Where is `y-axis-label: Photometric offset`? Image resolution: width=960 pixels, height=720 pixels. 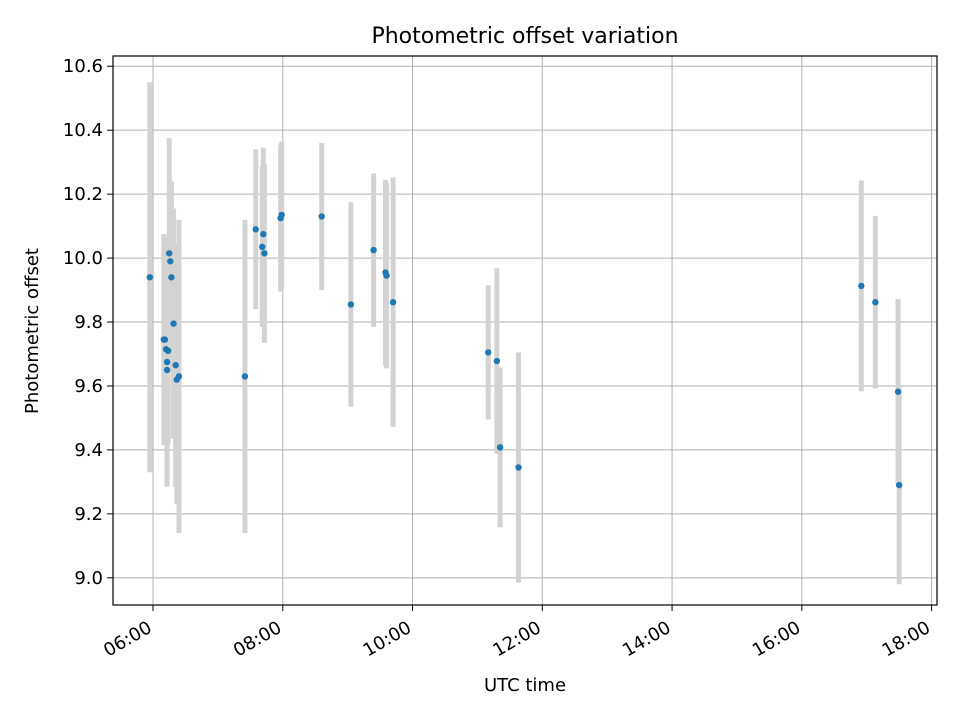
y-axis-label: Photometric offset is located at coordinates (32, 331).